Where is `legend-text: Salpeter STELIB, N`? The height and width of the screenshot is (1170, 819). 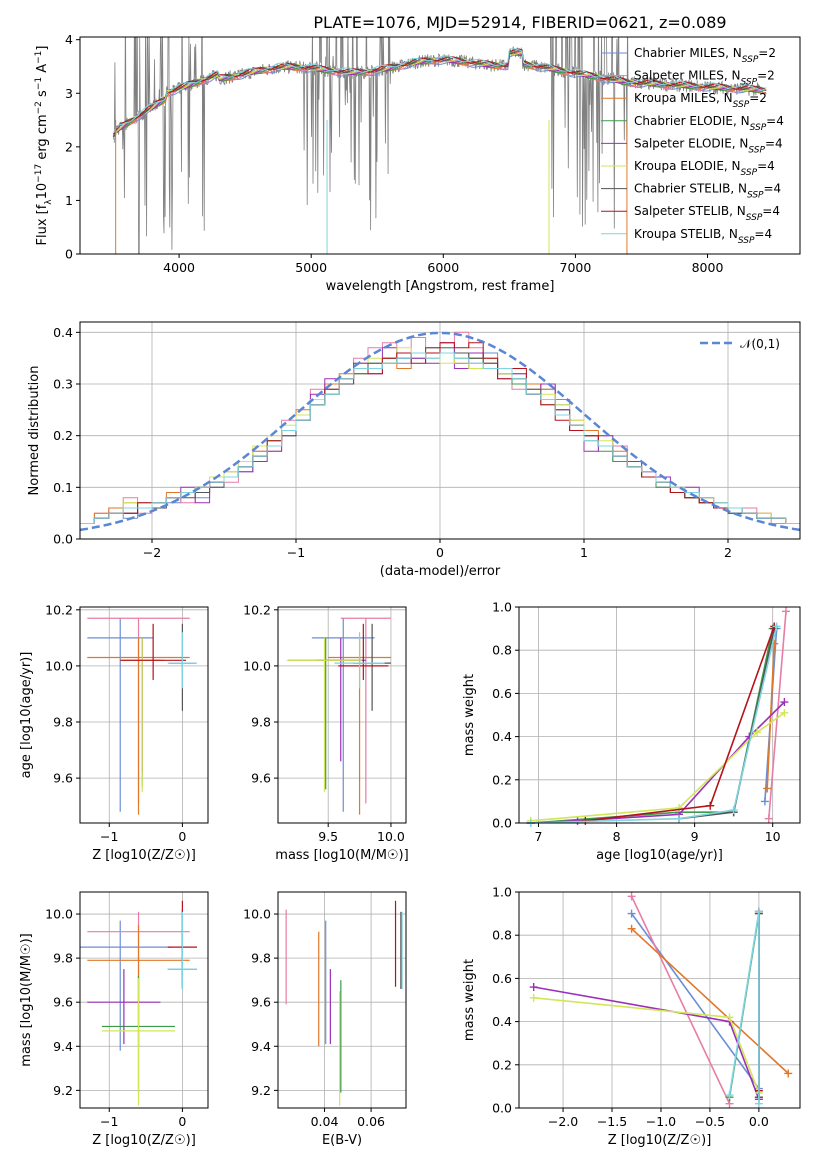 legend-text: Salpeter STELIB, N is located at coordinates (690, 211).